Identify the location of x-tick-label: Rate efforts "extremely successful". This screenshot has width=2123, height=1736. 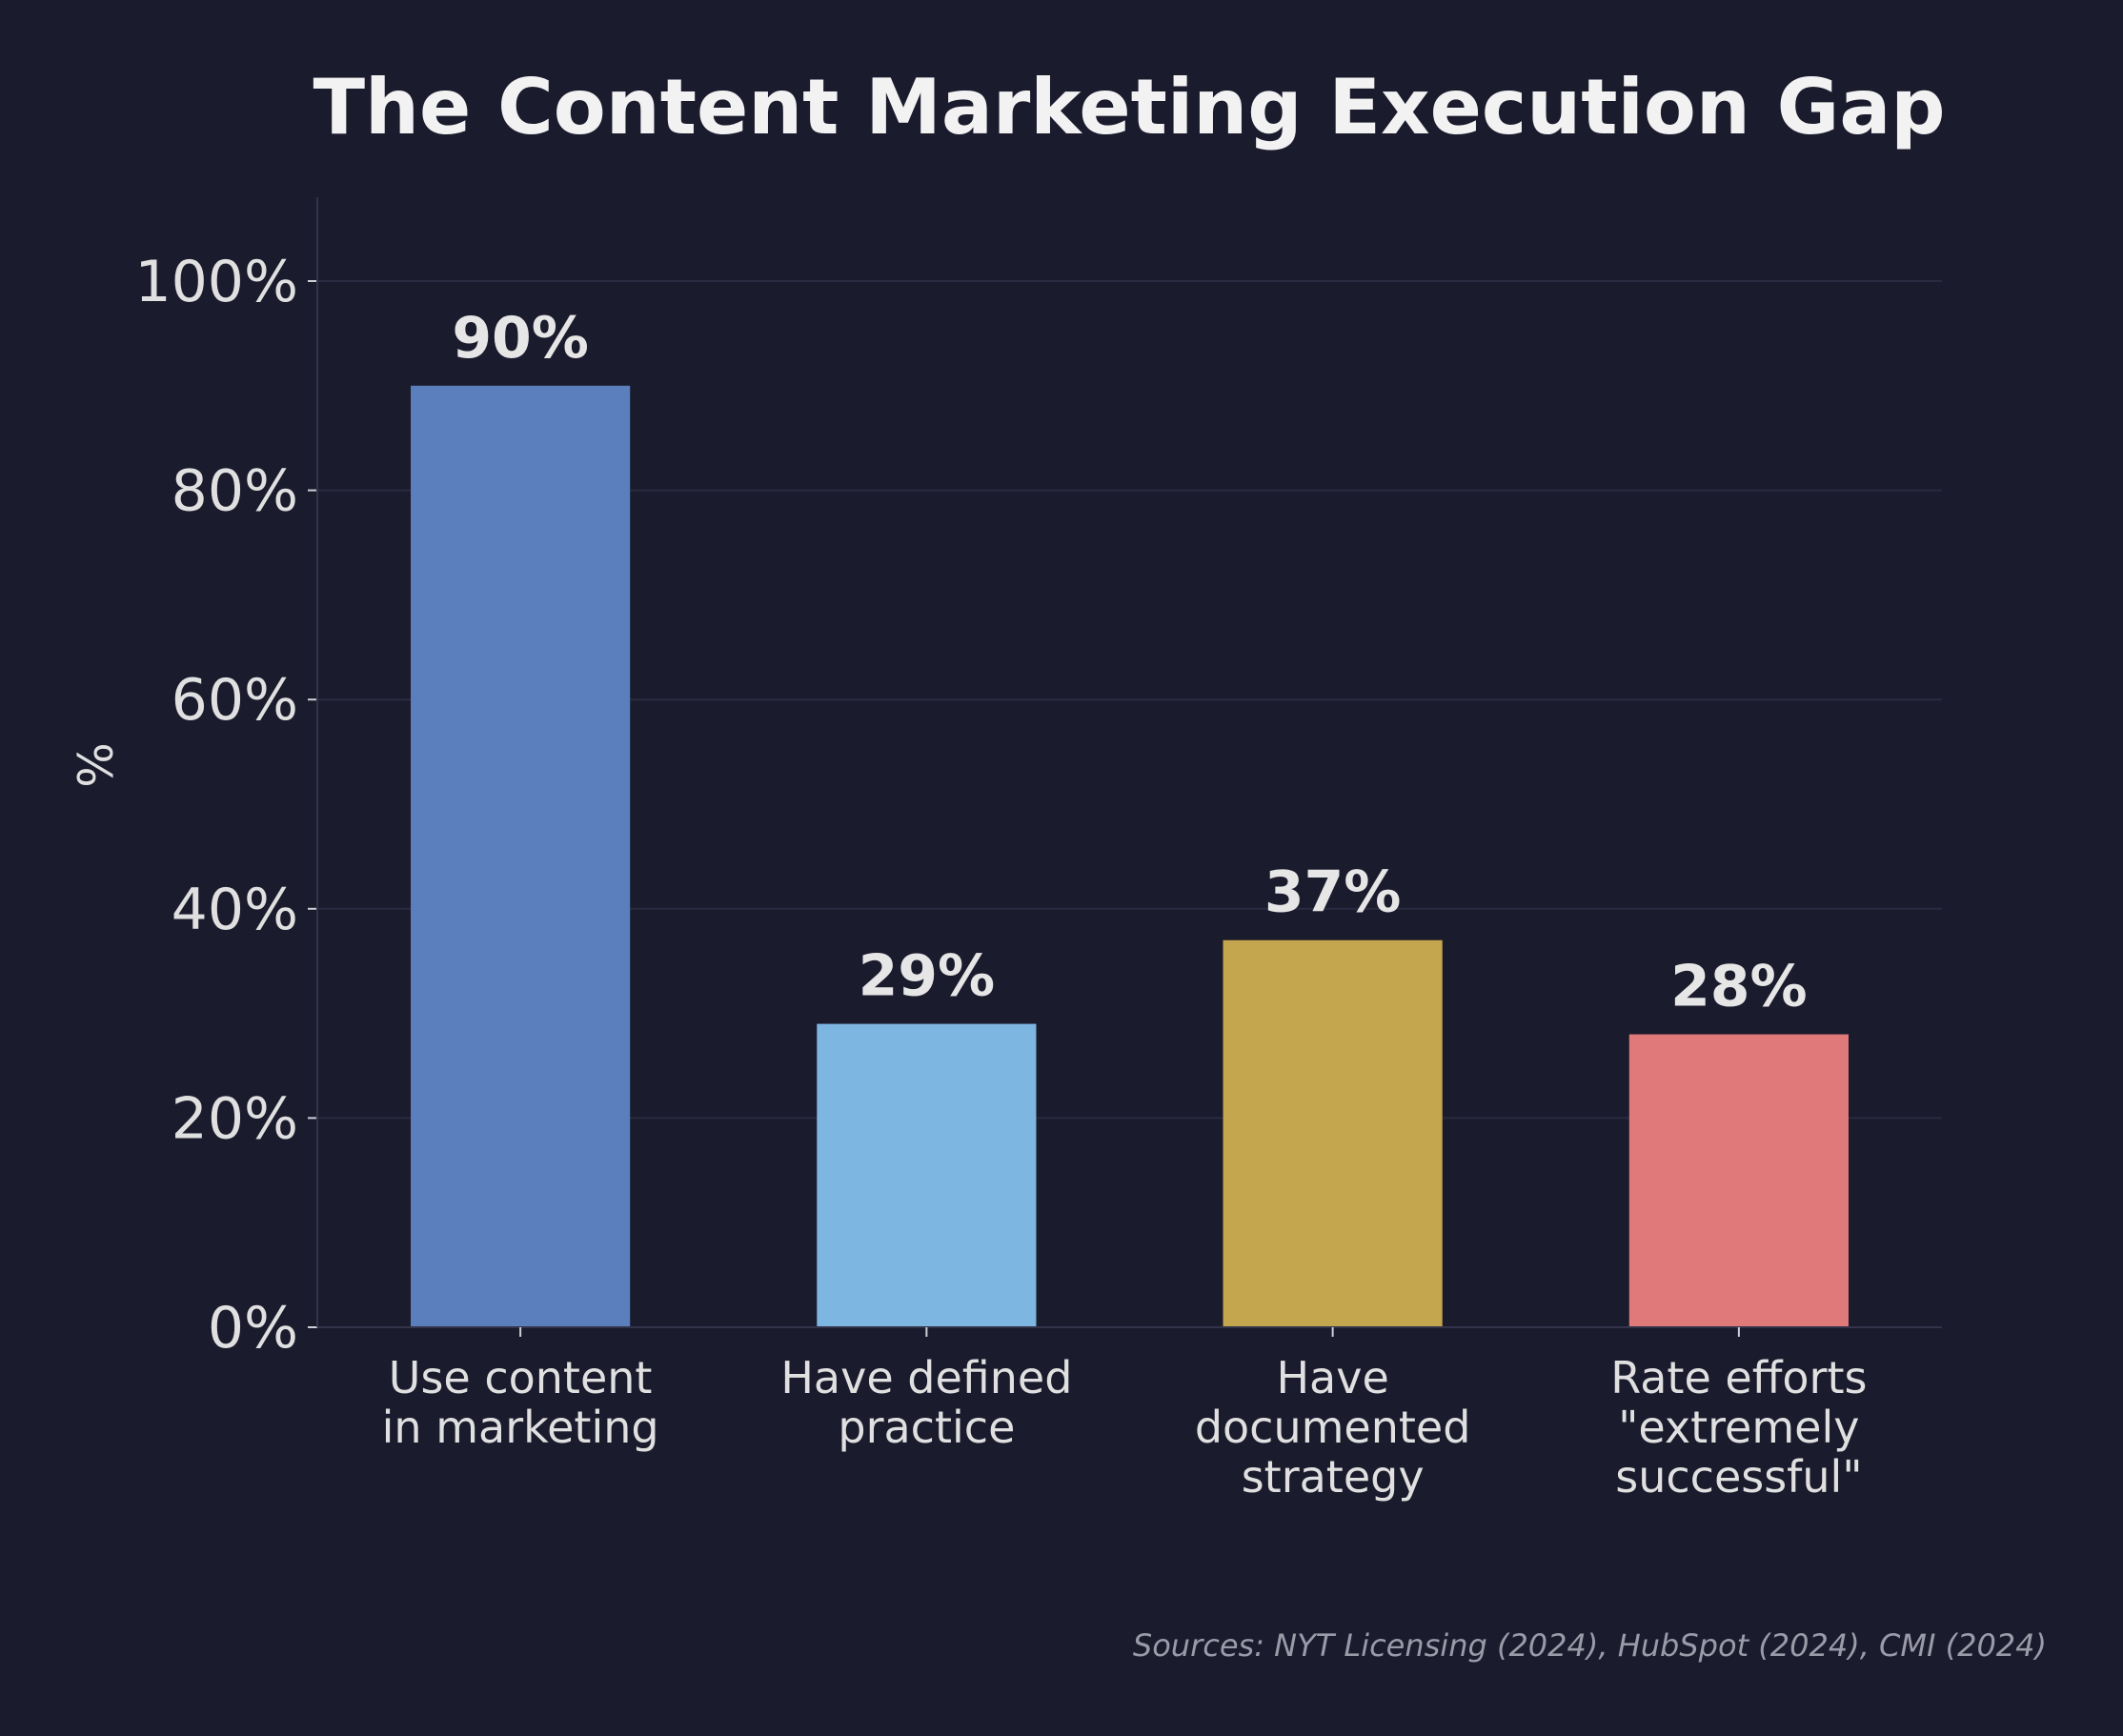
(1738, 1427).